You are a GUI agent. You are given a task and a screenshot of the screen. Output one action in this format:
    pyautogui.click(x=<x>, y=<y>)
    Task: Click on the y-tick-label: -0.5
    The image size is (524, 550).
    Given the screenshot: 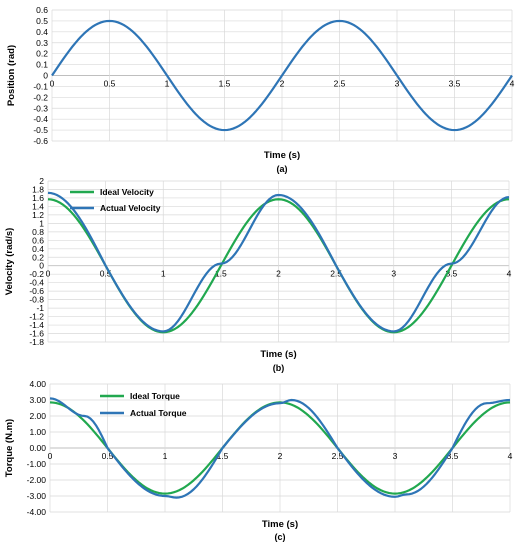 What is the action you would take?
    pyautogui.click(x=40, y=130)
    